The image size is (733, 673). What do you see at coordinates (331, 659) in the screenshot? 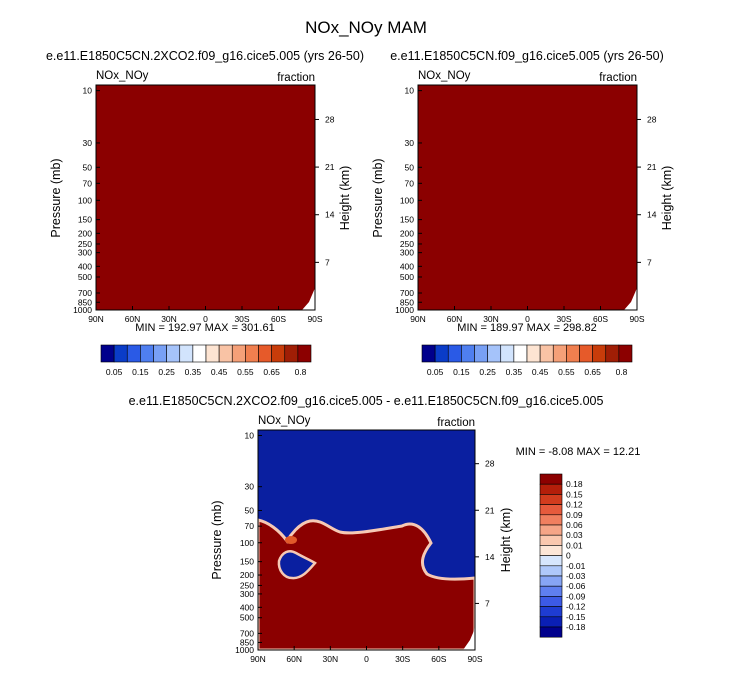
I see `panel-3-xtick-label: 30N` at bounding box center [331, 659].